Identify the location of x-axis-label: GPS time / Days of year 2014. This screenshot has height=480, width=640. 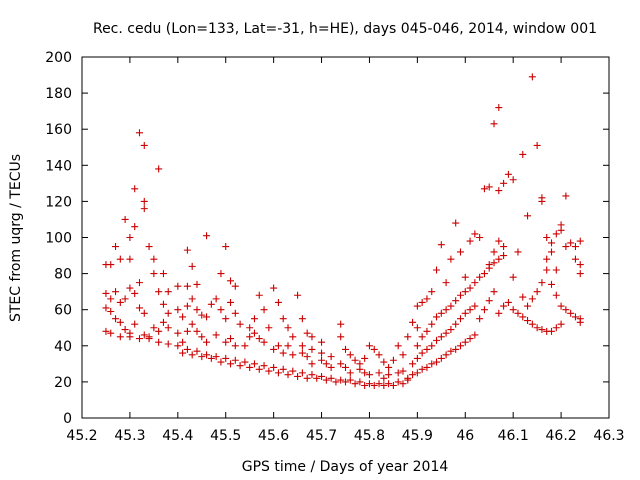
(345, 467).